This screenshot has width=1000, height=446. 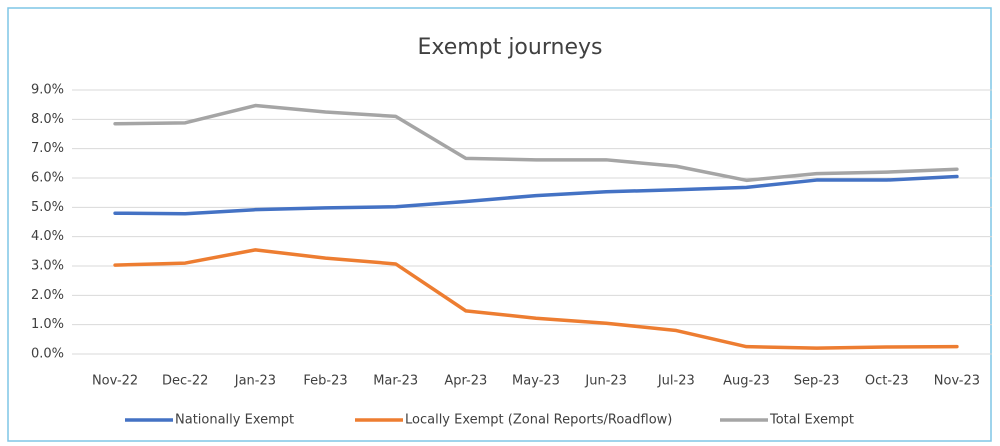 What do you see at coordinates (465, 381) in the screenshot?
I see `x-tick-label: Apr-23` at bounding box center [465, 381].